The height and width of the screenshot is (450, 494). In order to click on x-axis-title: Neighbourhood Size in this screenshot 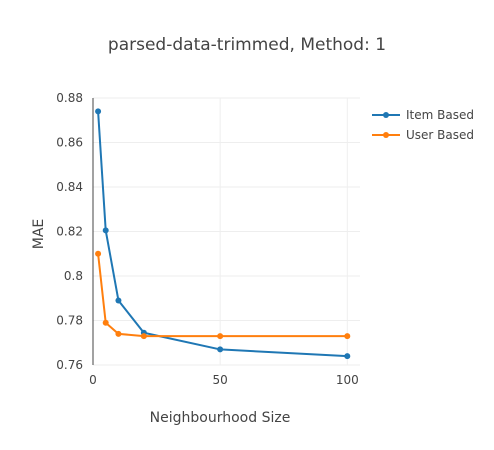, I will do `click(220, 418)`.